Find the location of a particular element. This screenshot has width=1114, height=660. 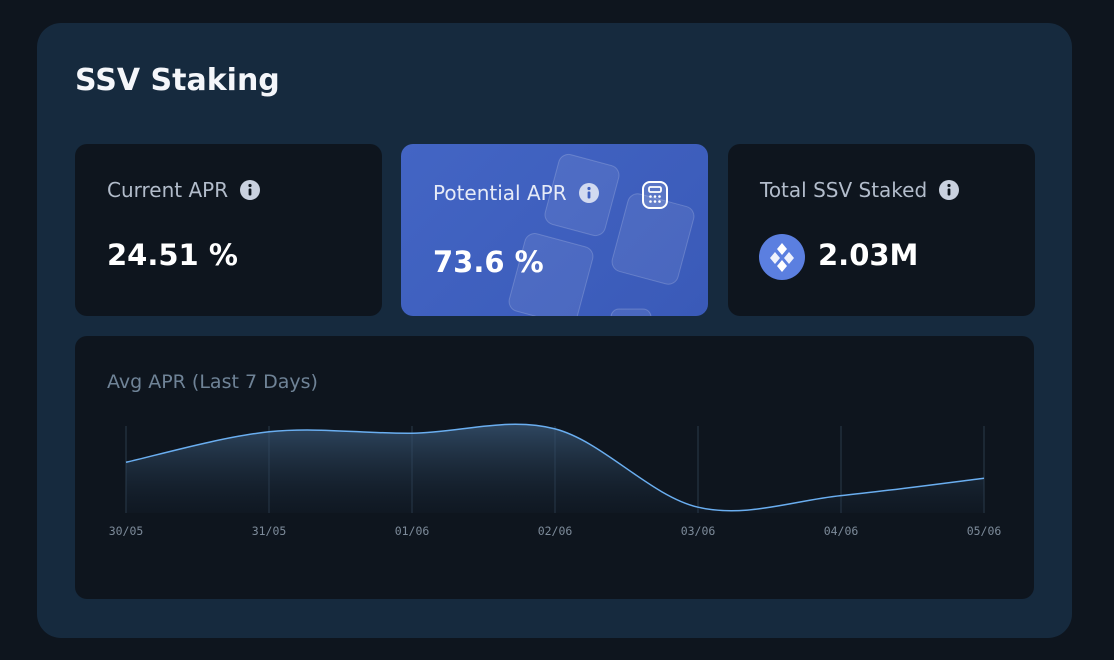

stat-card: Potential APR 73.6 % is located at coordinates (554, 230).